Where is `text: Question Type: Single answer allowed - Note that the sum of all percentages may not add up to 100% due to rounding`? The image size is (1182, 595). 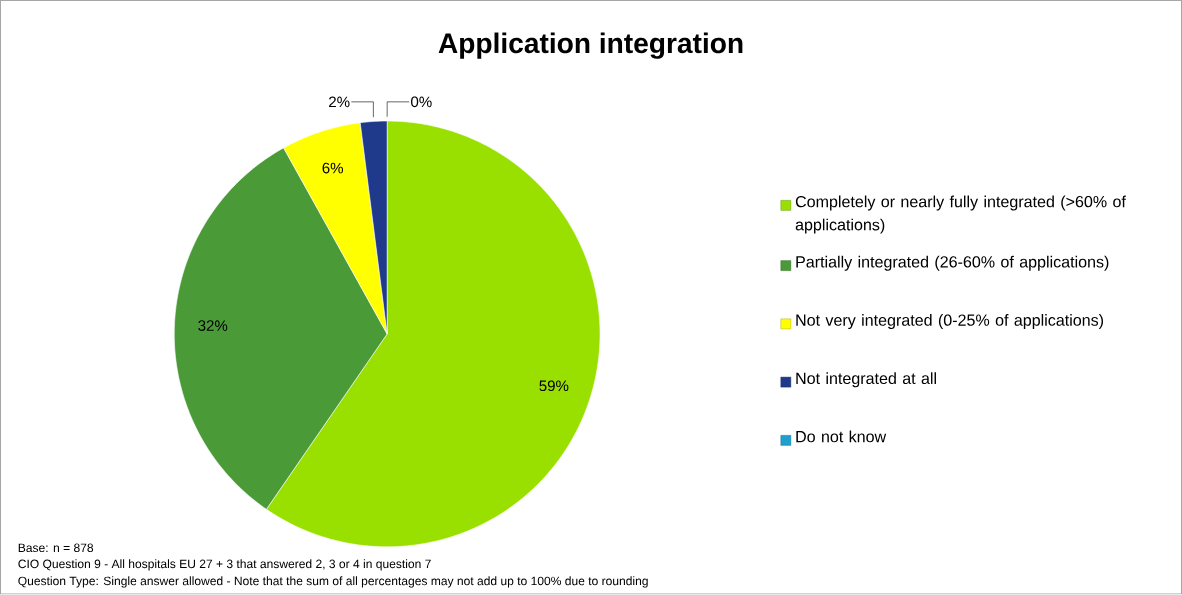
text: Question Type: Single answer allowed - Note that the sum of all percentages may not add up to 100% due to rounding is located at coordinates (333, 582).